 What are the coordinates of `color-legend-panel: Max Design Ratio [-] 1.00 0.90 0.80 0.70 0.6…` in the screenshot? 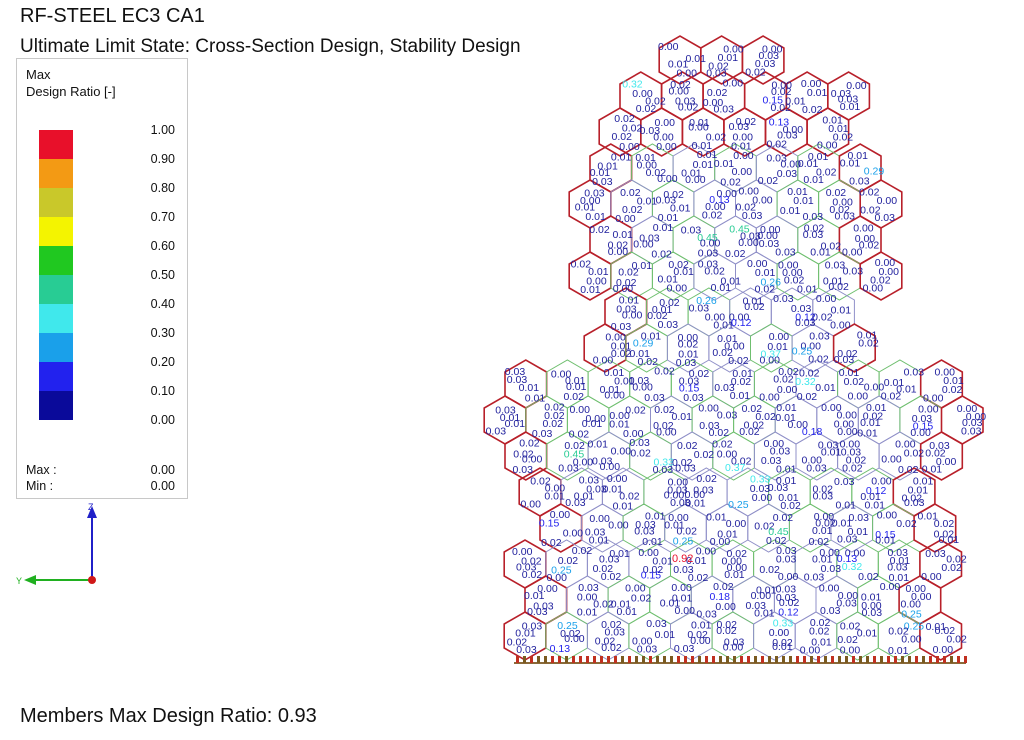 It's located at (102, 278).